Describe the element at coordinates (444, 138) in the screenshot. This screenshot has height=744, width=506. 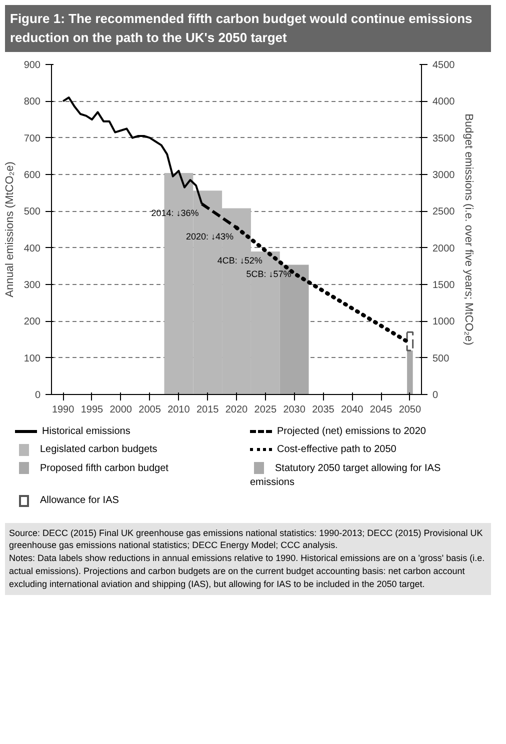
I see `y2-tick-label: 3500` at that location.